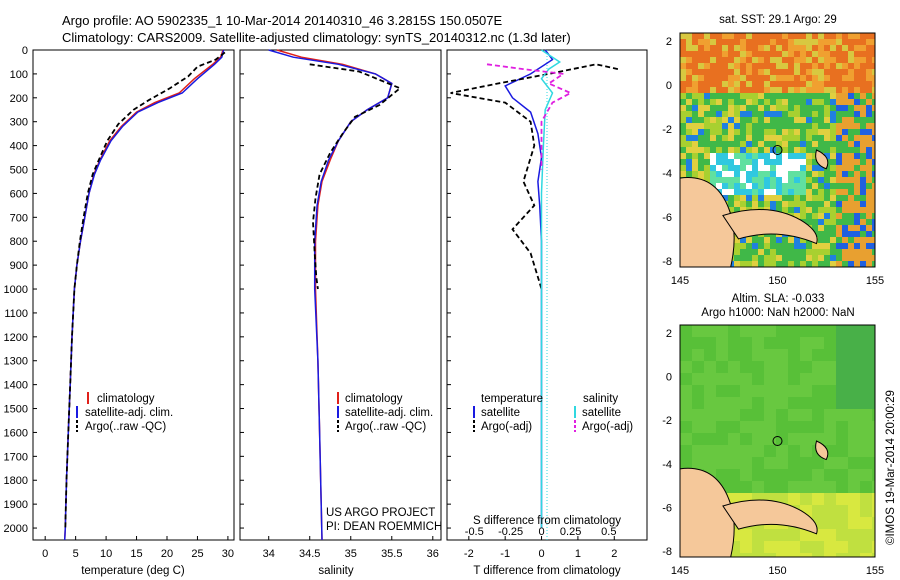  I want to click on y-tick-label: 1900, so click(16, 505).